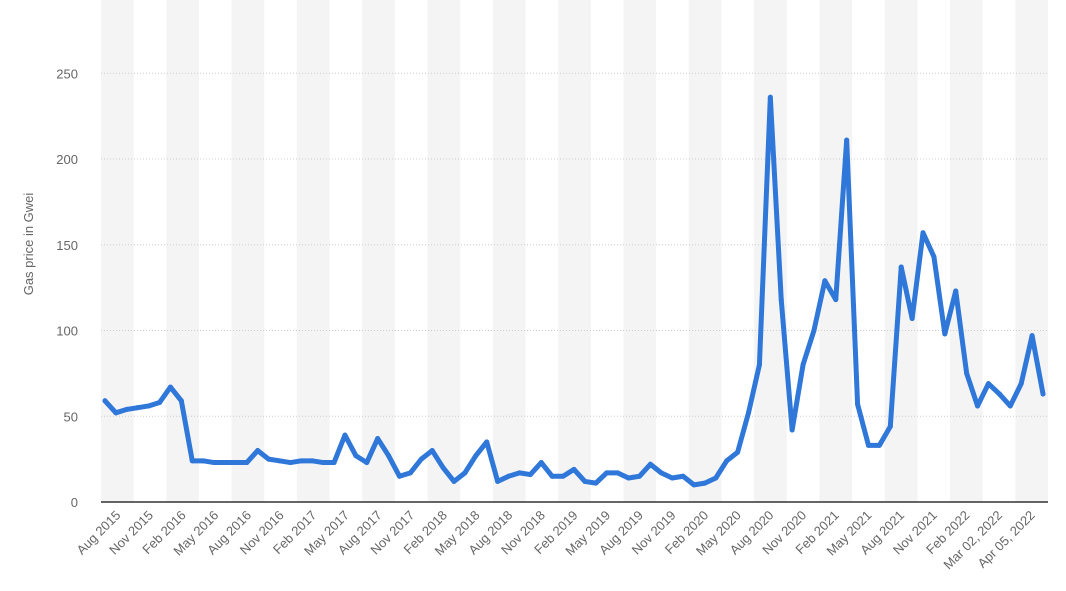  Describe the element at coordinates (67, 288) in the screenshot. I see `y-axis-tick-labels: 0 50 100 150 200 250` at that location.